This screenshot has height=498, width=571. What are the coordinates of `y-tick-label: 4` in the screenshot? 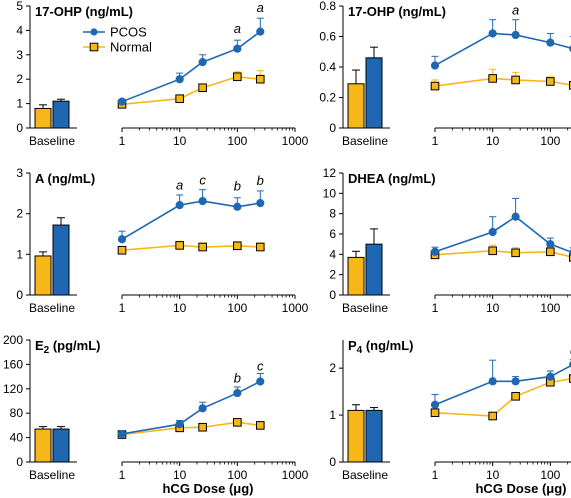 It's located at (332, 254).